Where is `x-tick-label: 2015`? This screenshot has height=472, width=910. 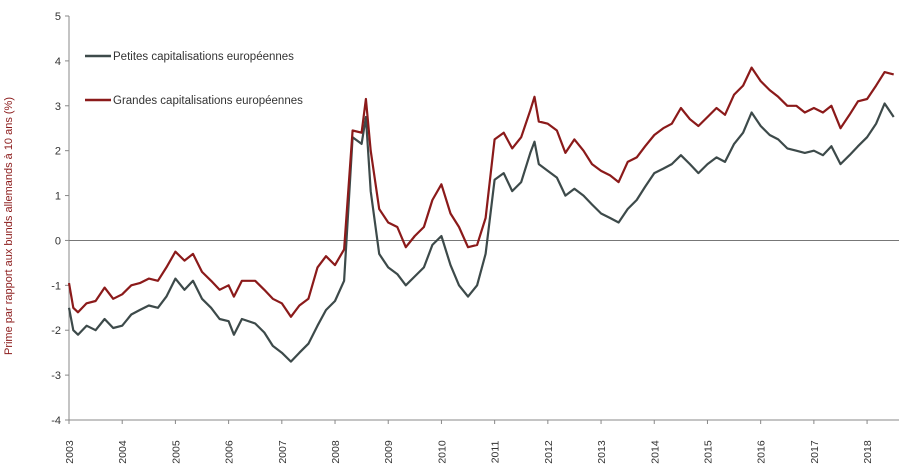 x-tick-label: 2015 is located at coordinates (708, 452).